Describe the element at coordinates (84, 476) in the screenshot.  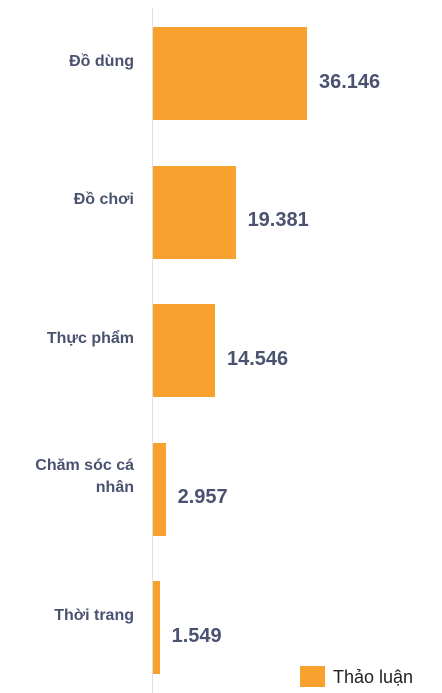
I see `category-label: Chăm sóc cá nhân` at that location.